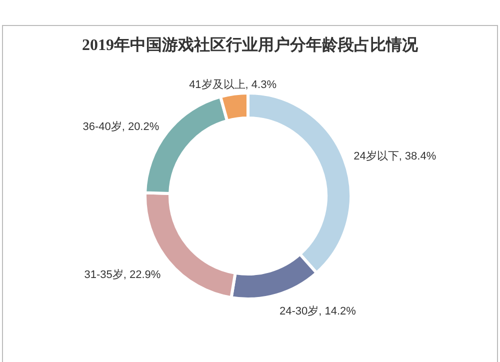 Image resolution: width=500 pixels, height=362 pixels. What do you see at coordinates (250, 45) in the screenshot?
I see `chart-title: 2019年中国游戏社区行业用户分年龄段占比情况` at bounding box center [250, 45].